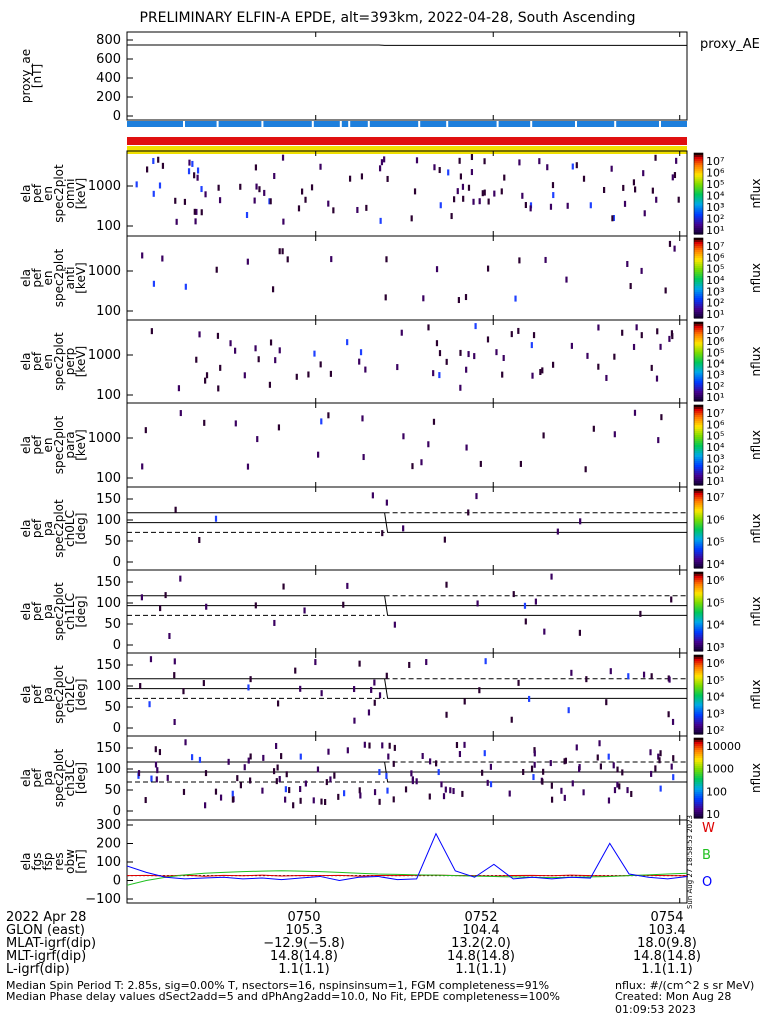 This screenshot has width=775, height=1016. I want to click on panel-frame-pa-ch0LC, so click(407, 528).